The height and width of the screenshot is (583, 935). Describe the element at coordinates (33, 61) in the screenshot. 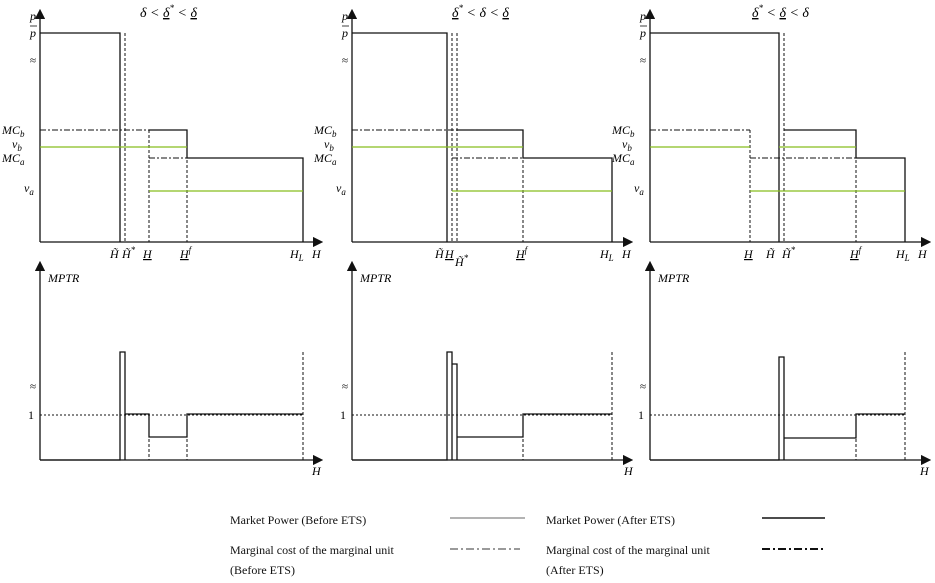

I see `axis-break: ≈` at that location.